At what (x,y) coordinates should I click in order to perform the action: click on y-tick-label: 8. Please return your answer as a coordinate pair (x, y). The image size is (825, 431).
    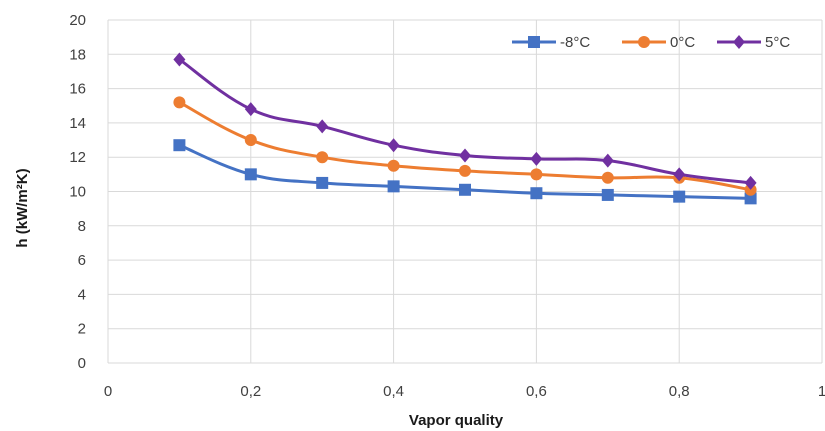
    Looking at the image, I should click on (82, 226).